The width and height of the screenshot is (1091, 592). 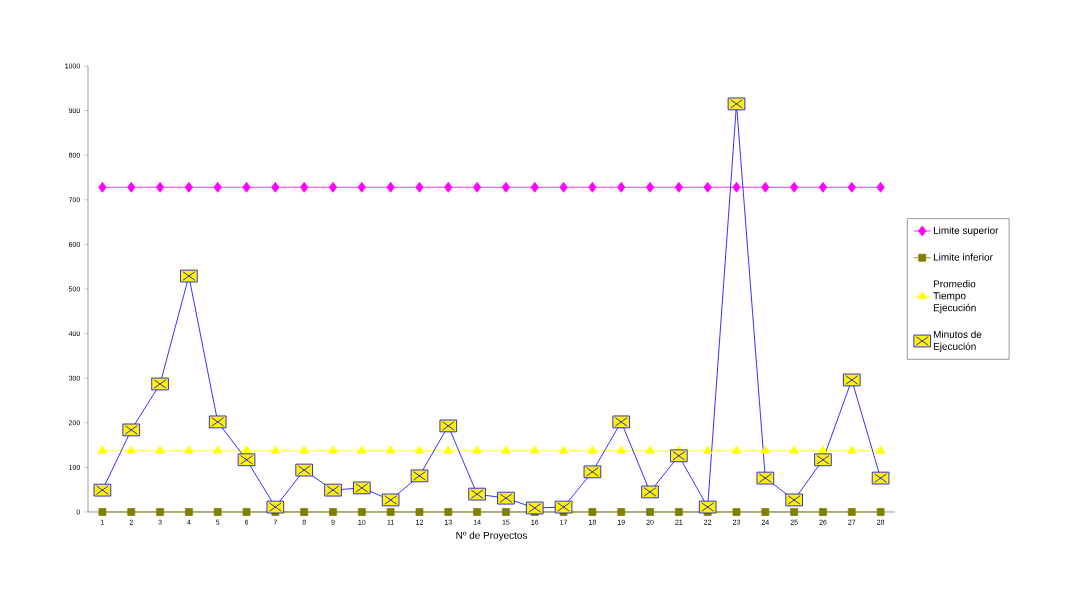 What do you see at coordinates (963, 257) in the screenshot?
I see `legend-label: Limite inferior` at bounding box center [963, 257].